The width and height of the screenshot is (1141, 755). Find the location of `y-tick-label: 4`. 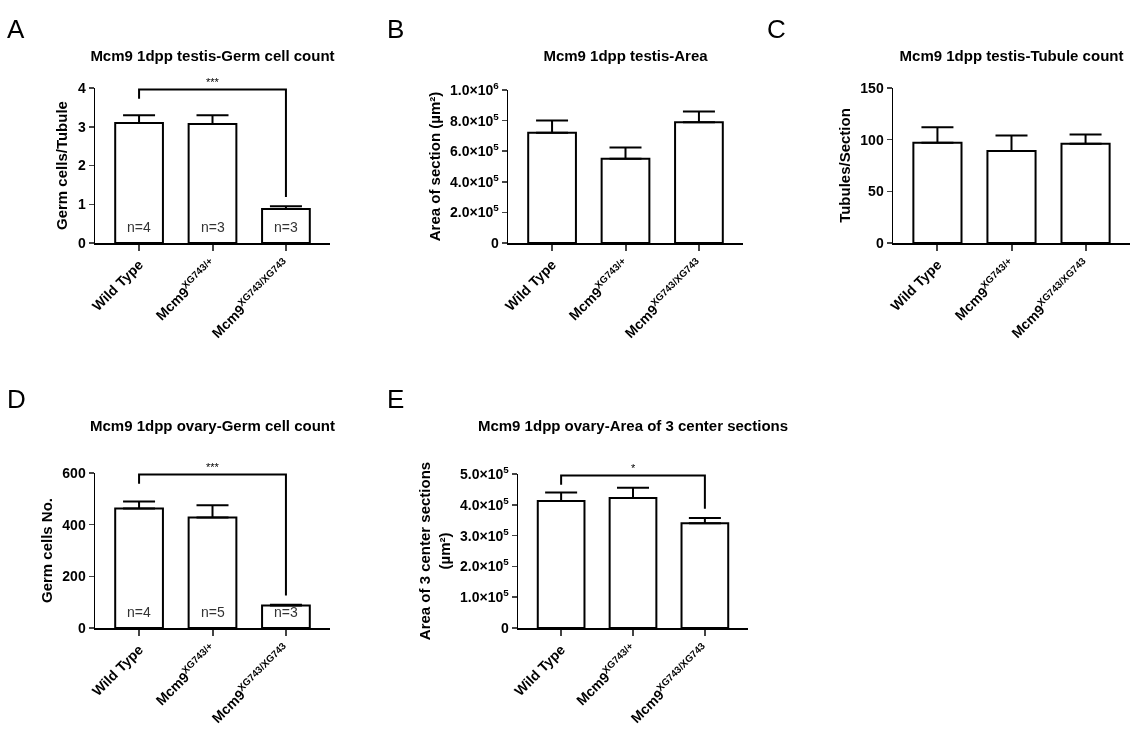

y-tick-label: 4 is located at coordinates (81, 87).